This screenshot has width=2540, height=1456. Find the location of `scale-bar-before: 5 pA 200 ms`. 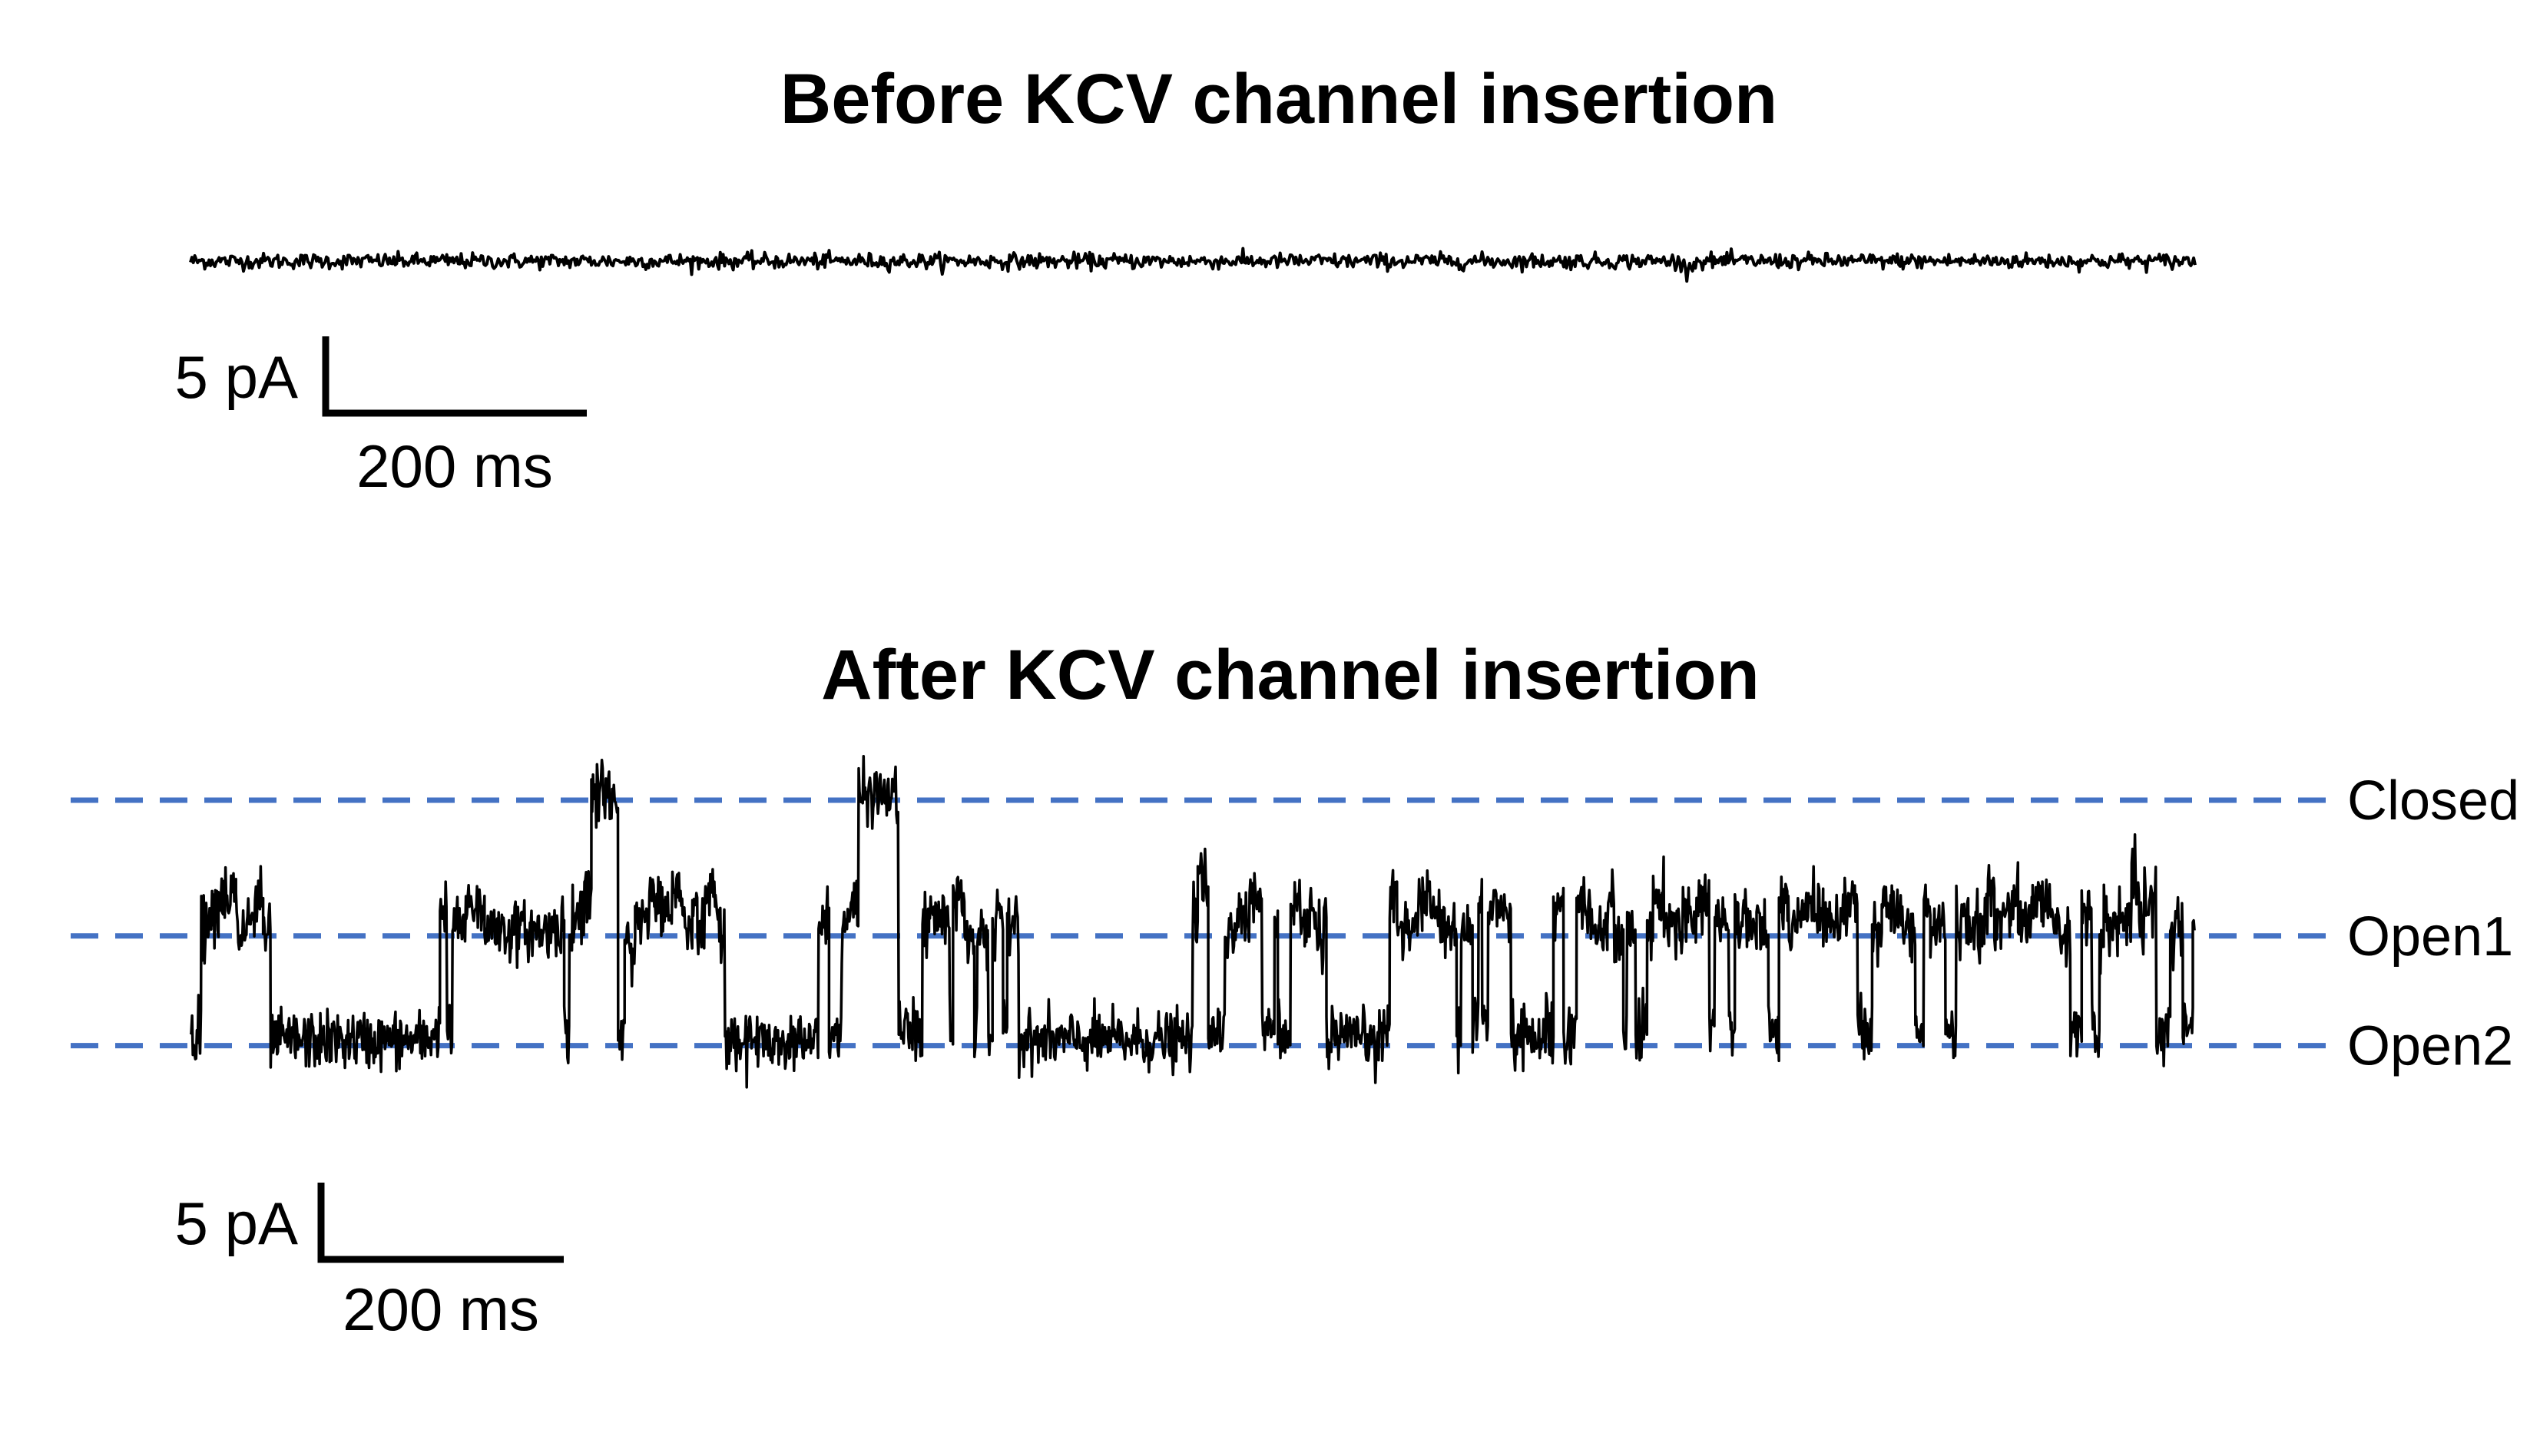

scale-bar-before: 5 pA 200 ms is located at coordinates (381, 418).